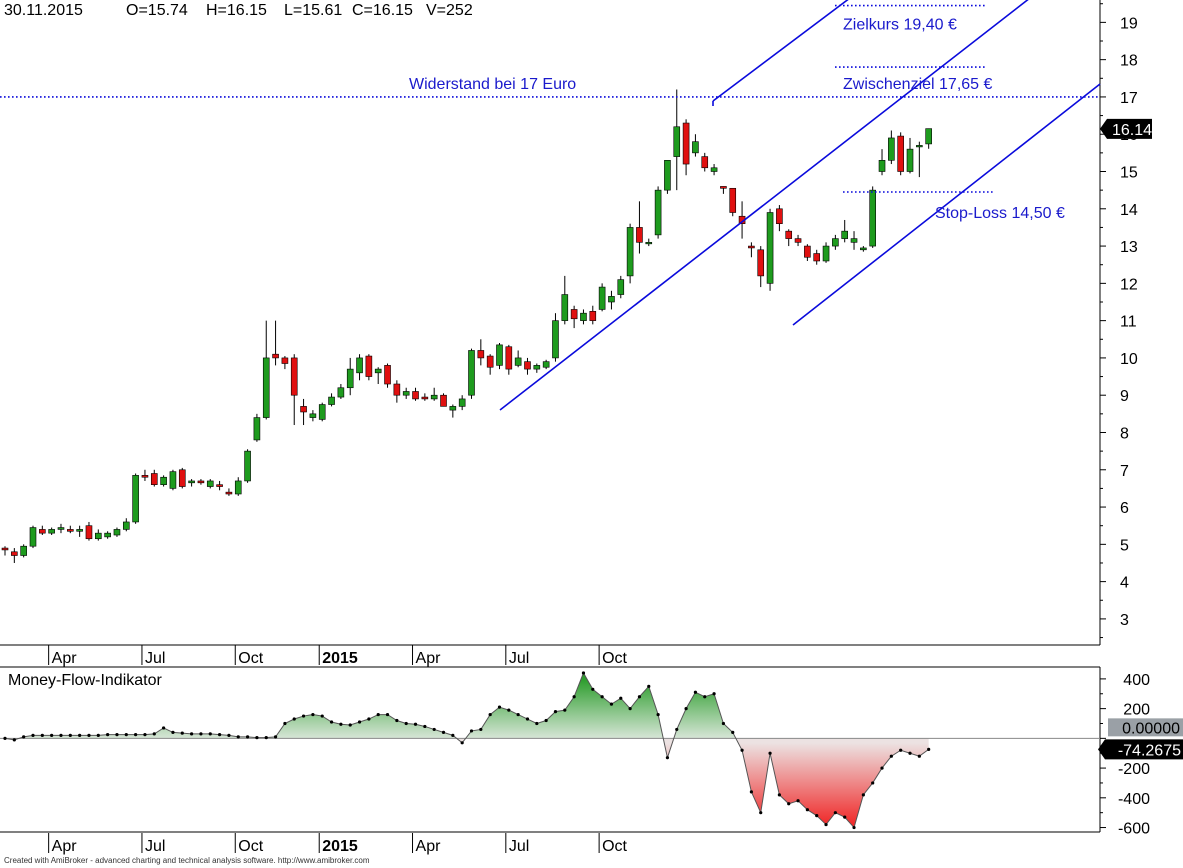  I want to click on price-y-tick-label: 15, so click(1129, 173).